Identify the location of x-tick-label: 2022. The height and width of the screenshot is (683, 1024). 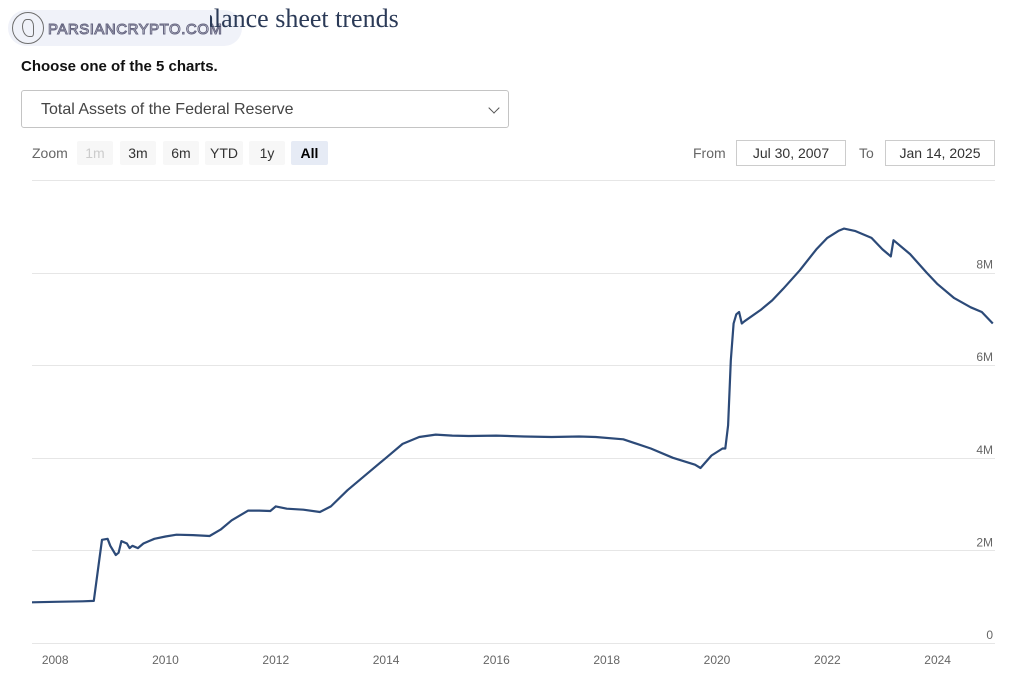
(827, 660).